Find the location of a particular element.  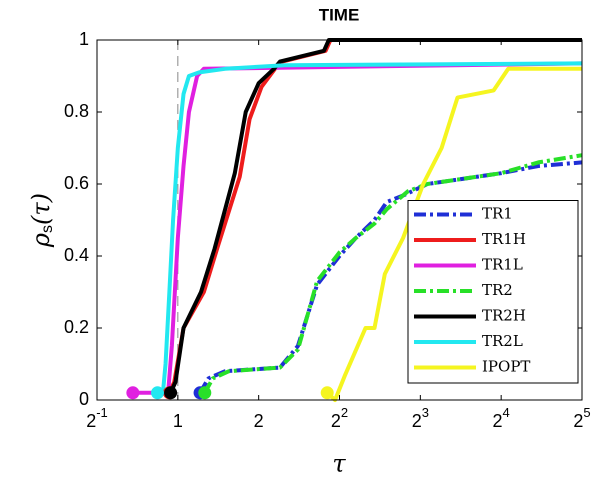

legend-label: TR2 is located at coordinates (497, 290).